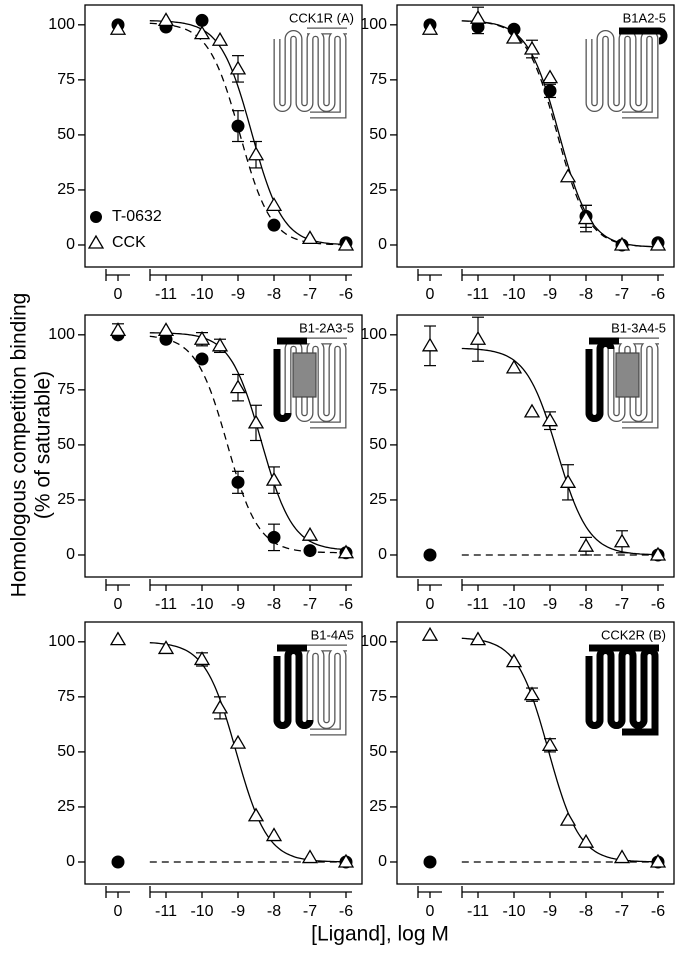  What do you see at coordinates (43, 445) in the screenshot?
I see `y-axis-label: (% of saturable)` at bounding box center [43, 445].